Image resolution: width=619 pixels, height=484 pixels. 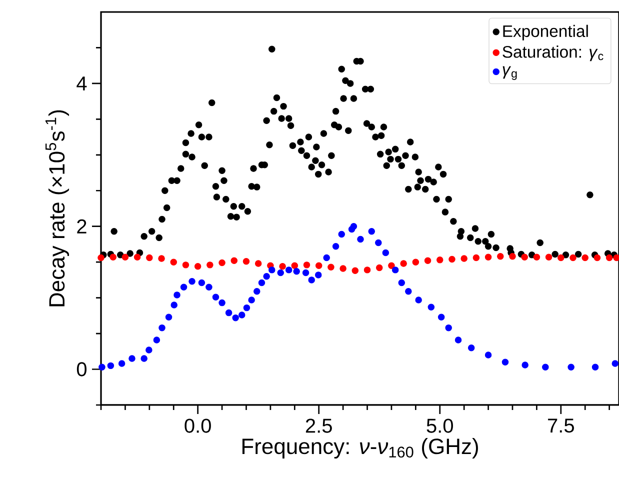 What do you see at coordinates (81, 369) in the screenshot?
I see `y-tick-label: 0` at bounding box center [81, 369].